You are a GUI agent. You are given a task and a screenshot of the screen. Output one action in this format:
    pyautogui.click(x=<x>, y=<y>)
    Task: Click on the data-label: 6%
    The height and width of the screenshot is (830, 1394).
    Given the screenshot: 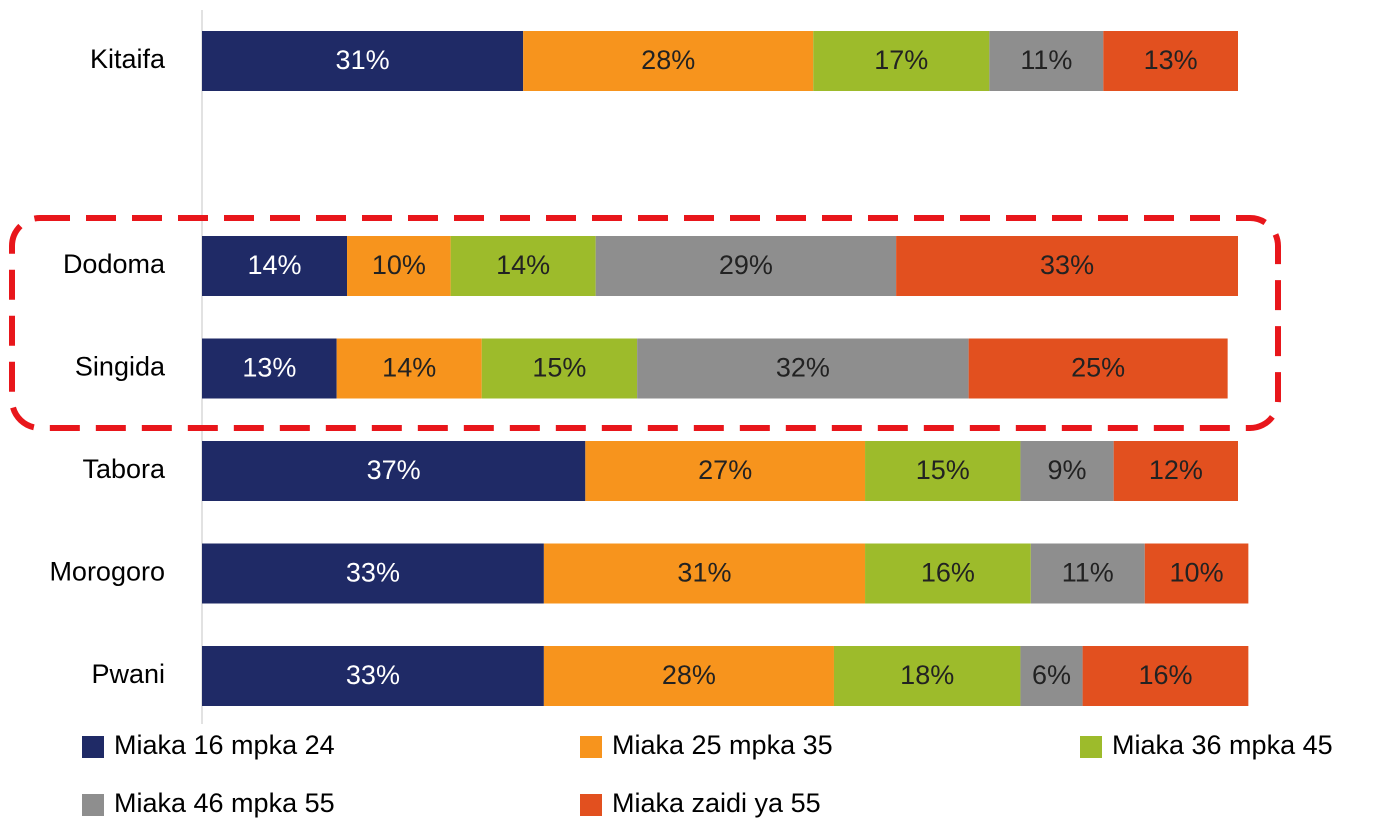 What is the action you would take?
    pyautogui.click(x=1051, y=675)
    